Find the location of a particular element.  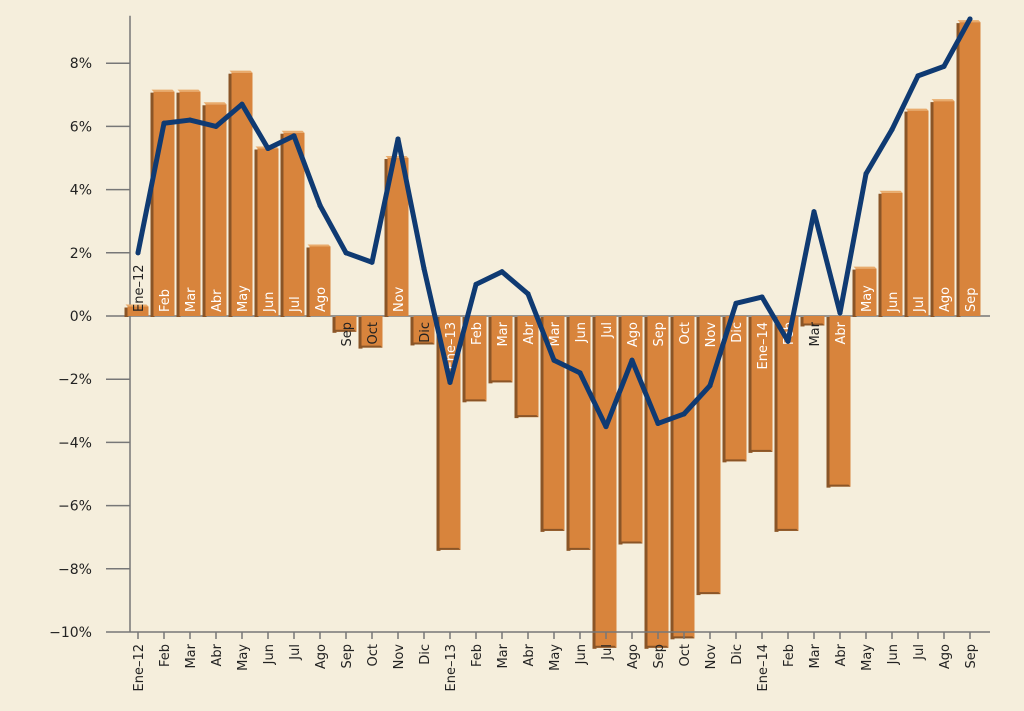

y-tick-label: −6% is located at coordinates (75, 507).